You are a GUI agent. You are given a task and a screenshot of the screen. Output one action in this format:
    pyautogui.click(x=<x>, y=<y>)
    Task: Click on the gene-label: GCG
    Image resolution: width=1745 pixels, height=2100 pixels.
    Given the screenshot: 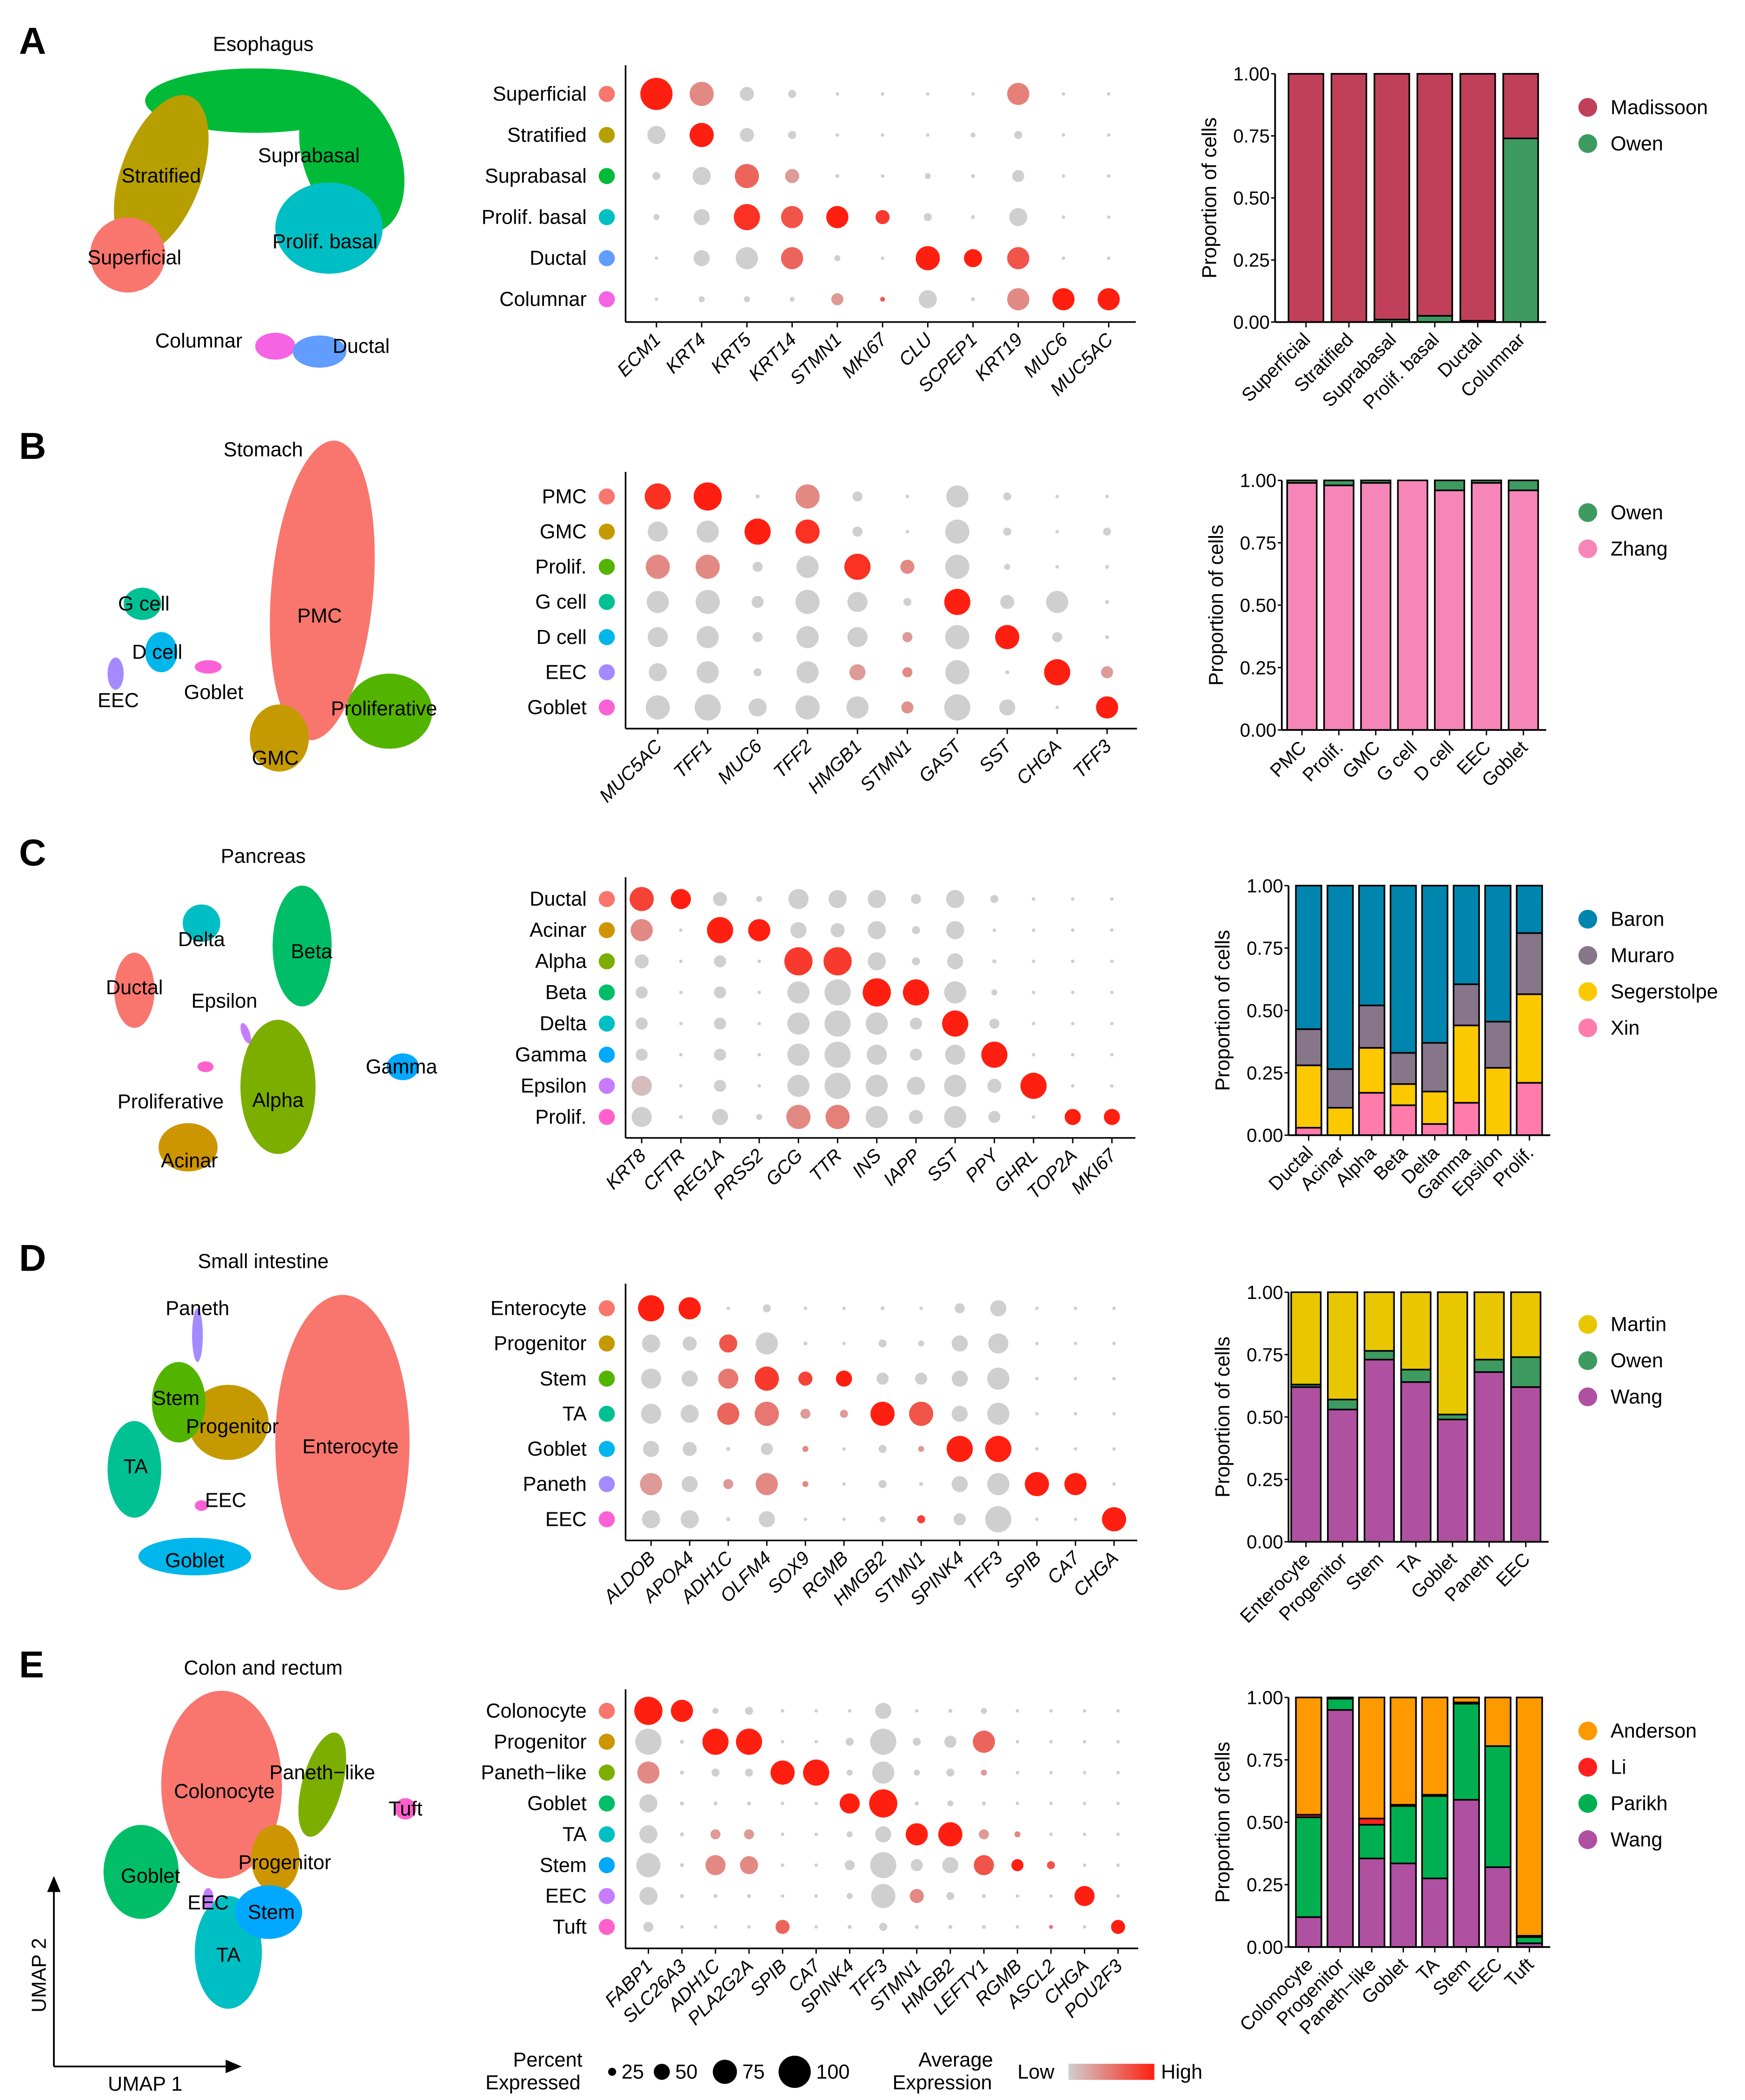 What is the action you would take?
    pyautogui.click(x=784, y=1167)
    